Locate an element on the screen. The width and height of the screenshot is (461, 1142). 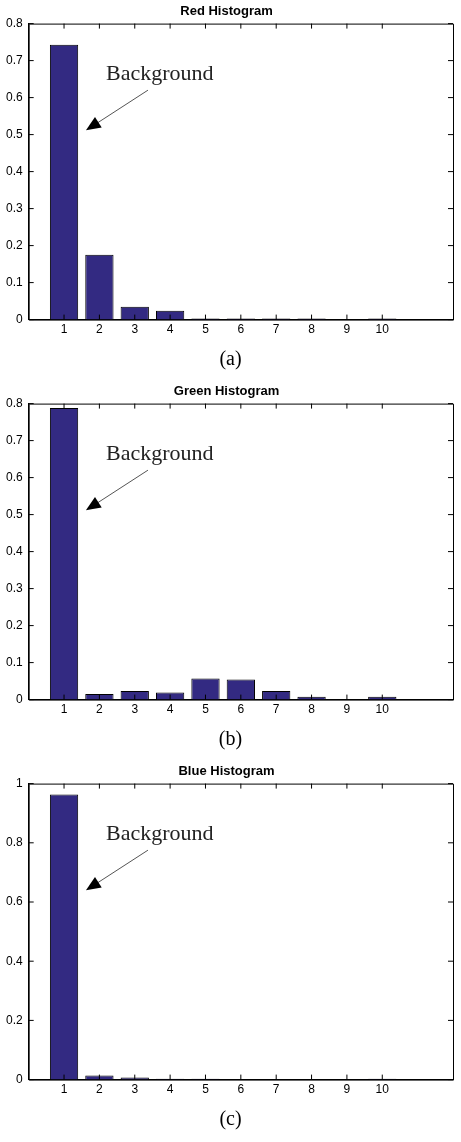
text: (b) is located at coordinates (230, 739).